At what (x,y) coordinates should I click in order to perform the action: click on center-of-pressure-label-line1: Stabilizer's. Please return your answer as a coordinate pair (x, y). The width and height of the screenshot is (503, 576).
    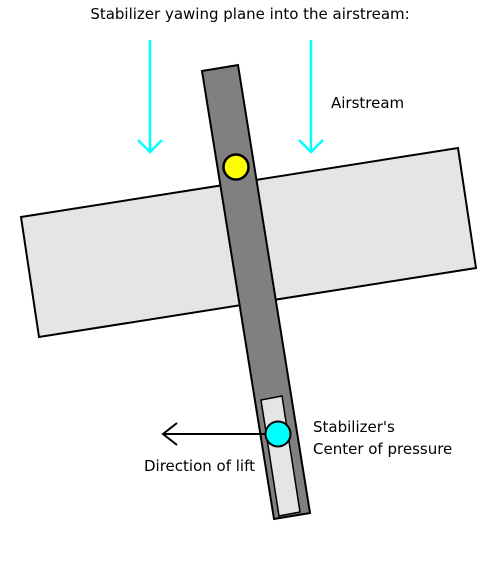
    Looking at the image, I should click on (354, 427).